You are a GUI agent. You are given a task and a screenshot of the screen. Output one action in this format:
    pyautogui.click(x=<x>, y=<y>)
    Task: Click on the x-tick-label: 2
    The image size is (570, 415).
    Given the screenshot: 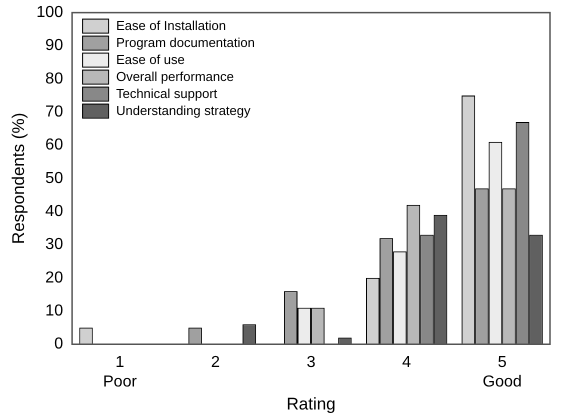 What is the action you would take?
    pyautogui.click(x=215, y=363)
    